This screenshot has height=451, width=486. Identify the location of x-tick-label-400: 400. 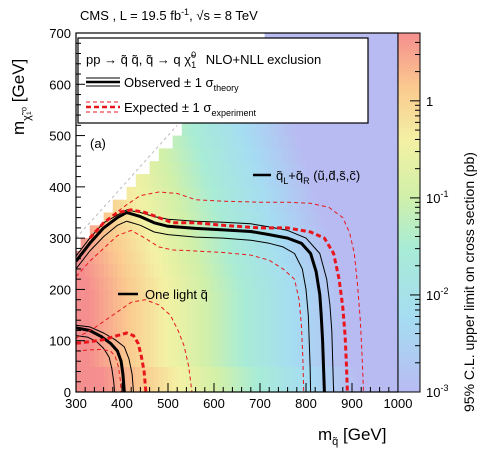
(122, 403).